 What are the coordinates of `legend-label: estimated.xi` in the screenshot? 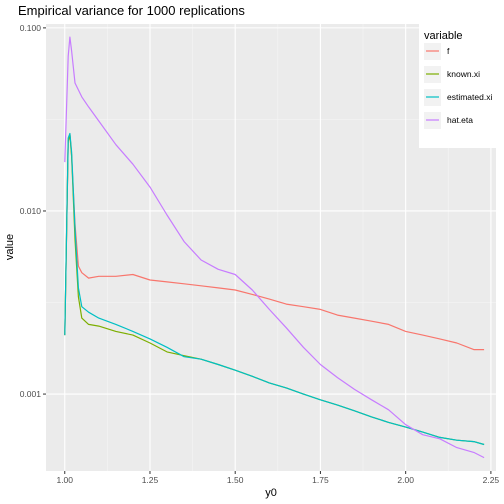 It's located at (469, 97).